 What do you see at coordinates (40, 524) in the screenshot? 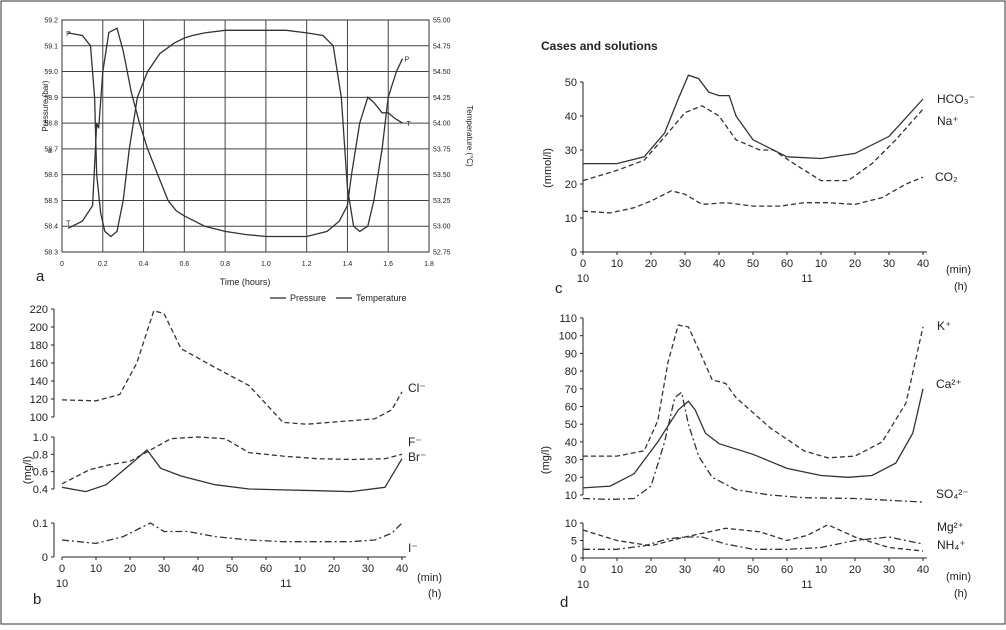
I see `panel-b-bottom-ytick-label: 0.1` at bounding box center [40, 524].